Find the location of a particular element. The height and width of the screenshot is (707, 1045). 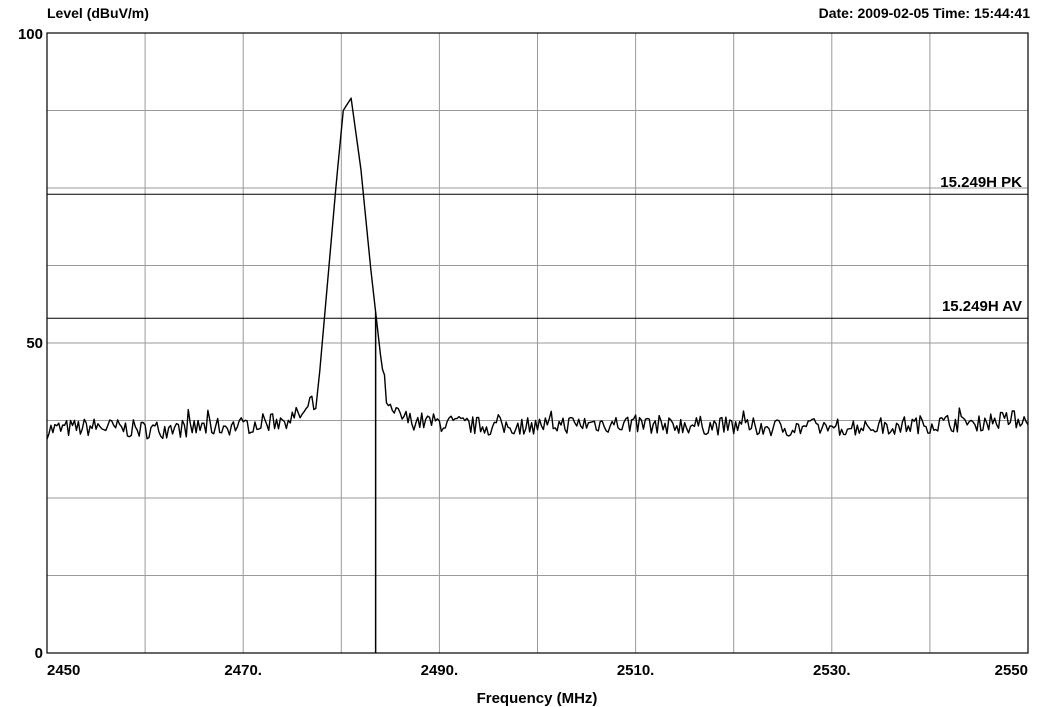

x-tick-label: 2450 is located at coordinates (63, 670).